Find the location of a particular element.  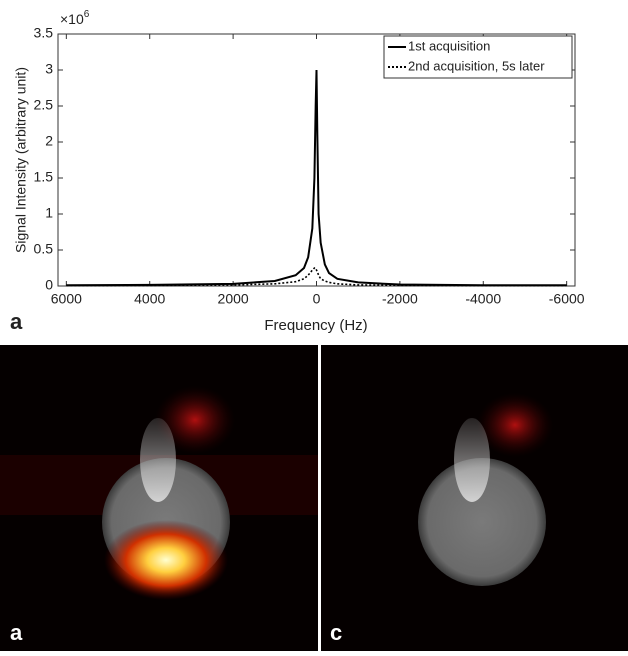

x-axis-label: Frequency (Hz) is located at coordinates (315, 325).